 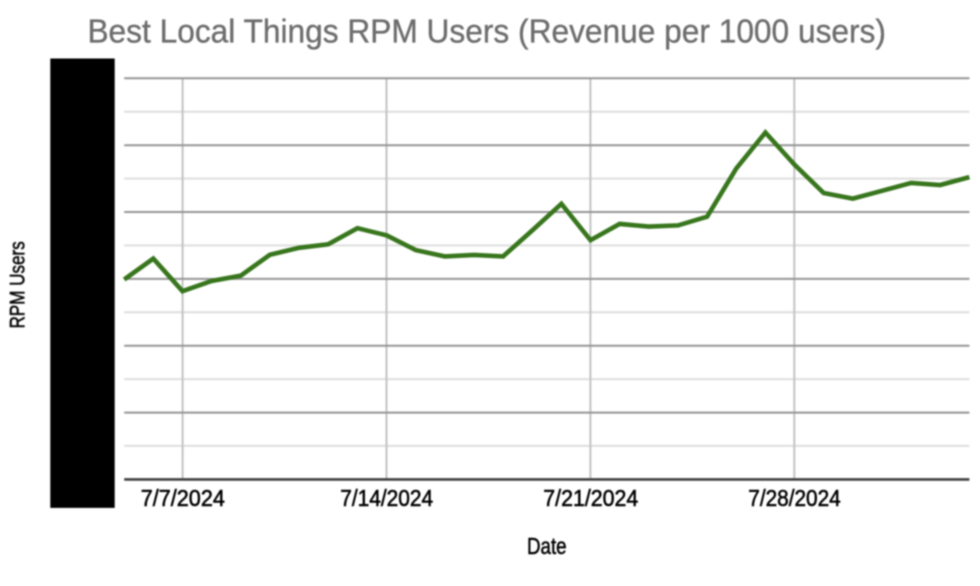 I want to click on svg-text: RPM Users, so click(x=17, y=284).